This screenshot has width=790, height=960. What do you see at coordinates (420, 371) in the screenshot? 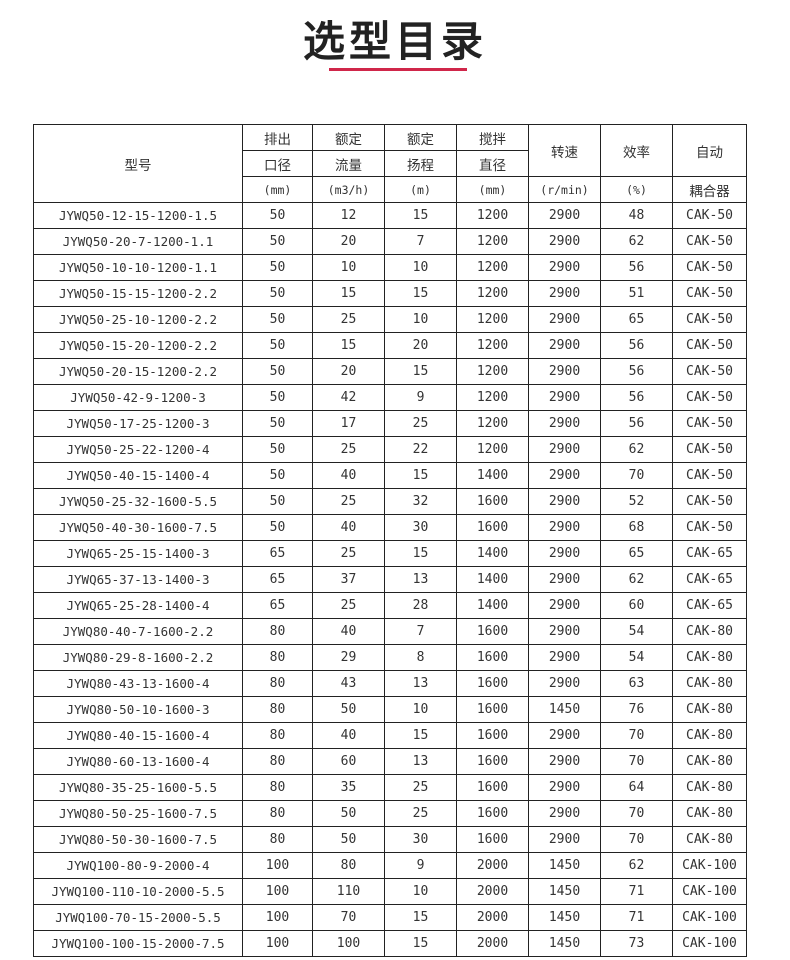
I see `cell-head: 15` at bounding box center [420, 371].